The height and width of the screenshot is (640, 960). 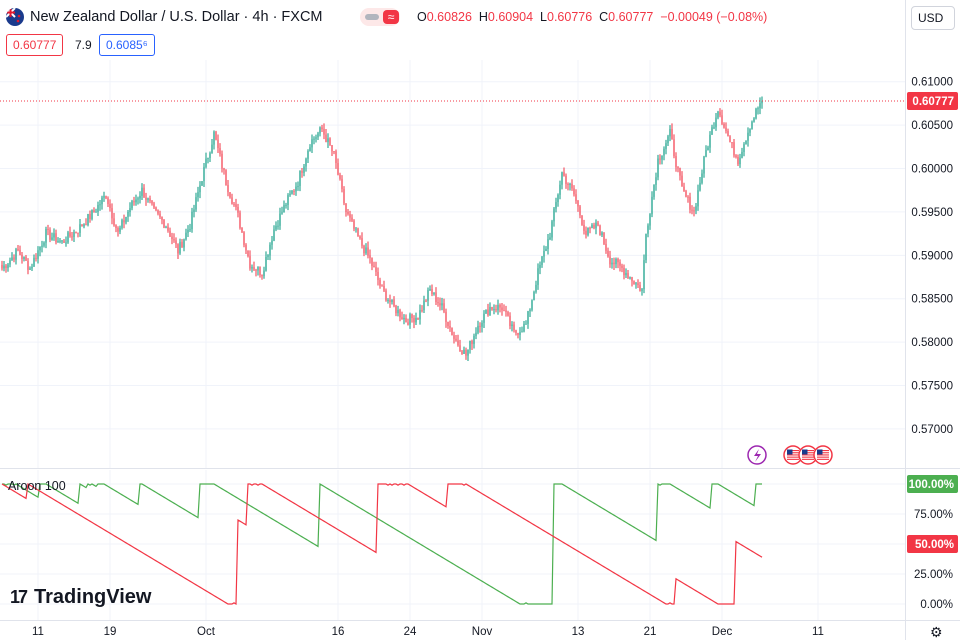 I want to click on us-flag-event-icon, so click(x=823, y=455).